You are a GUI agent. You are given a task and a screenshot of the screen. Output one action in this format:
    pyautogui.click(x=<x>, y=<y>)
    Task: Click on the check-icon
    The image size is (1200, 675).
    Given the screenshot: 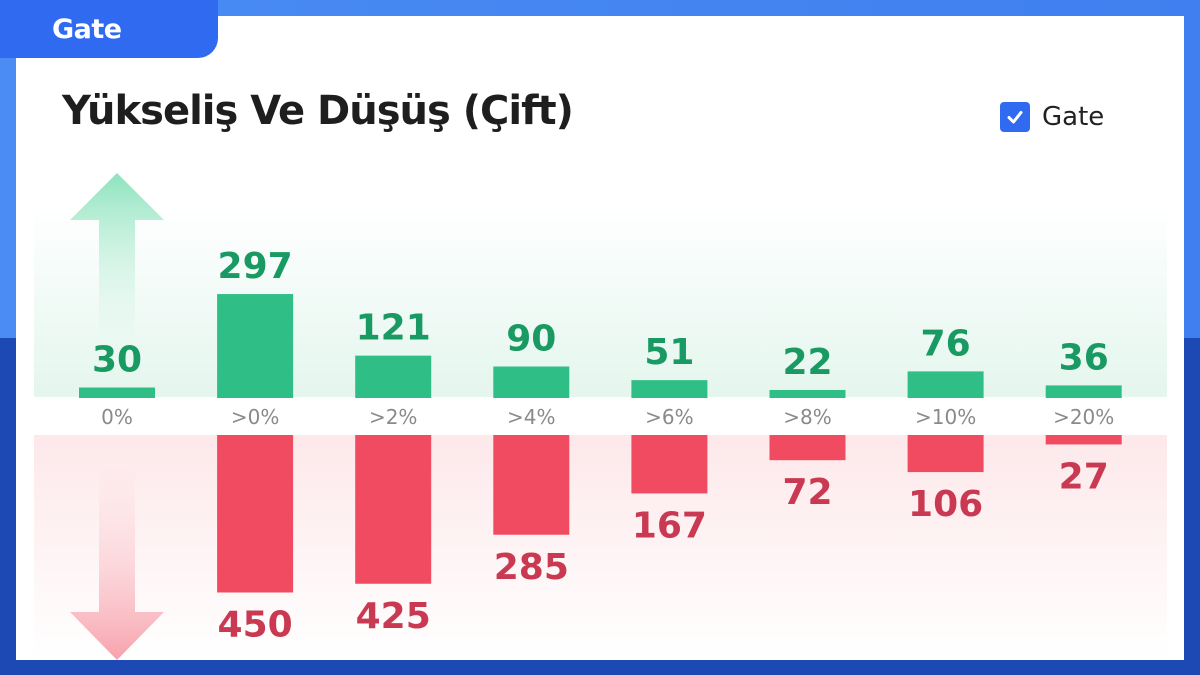 What is the action you would take?
    pyautogui.click(x=1015, y=117)
    